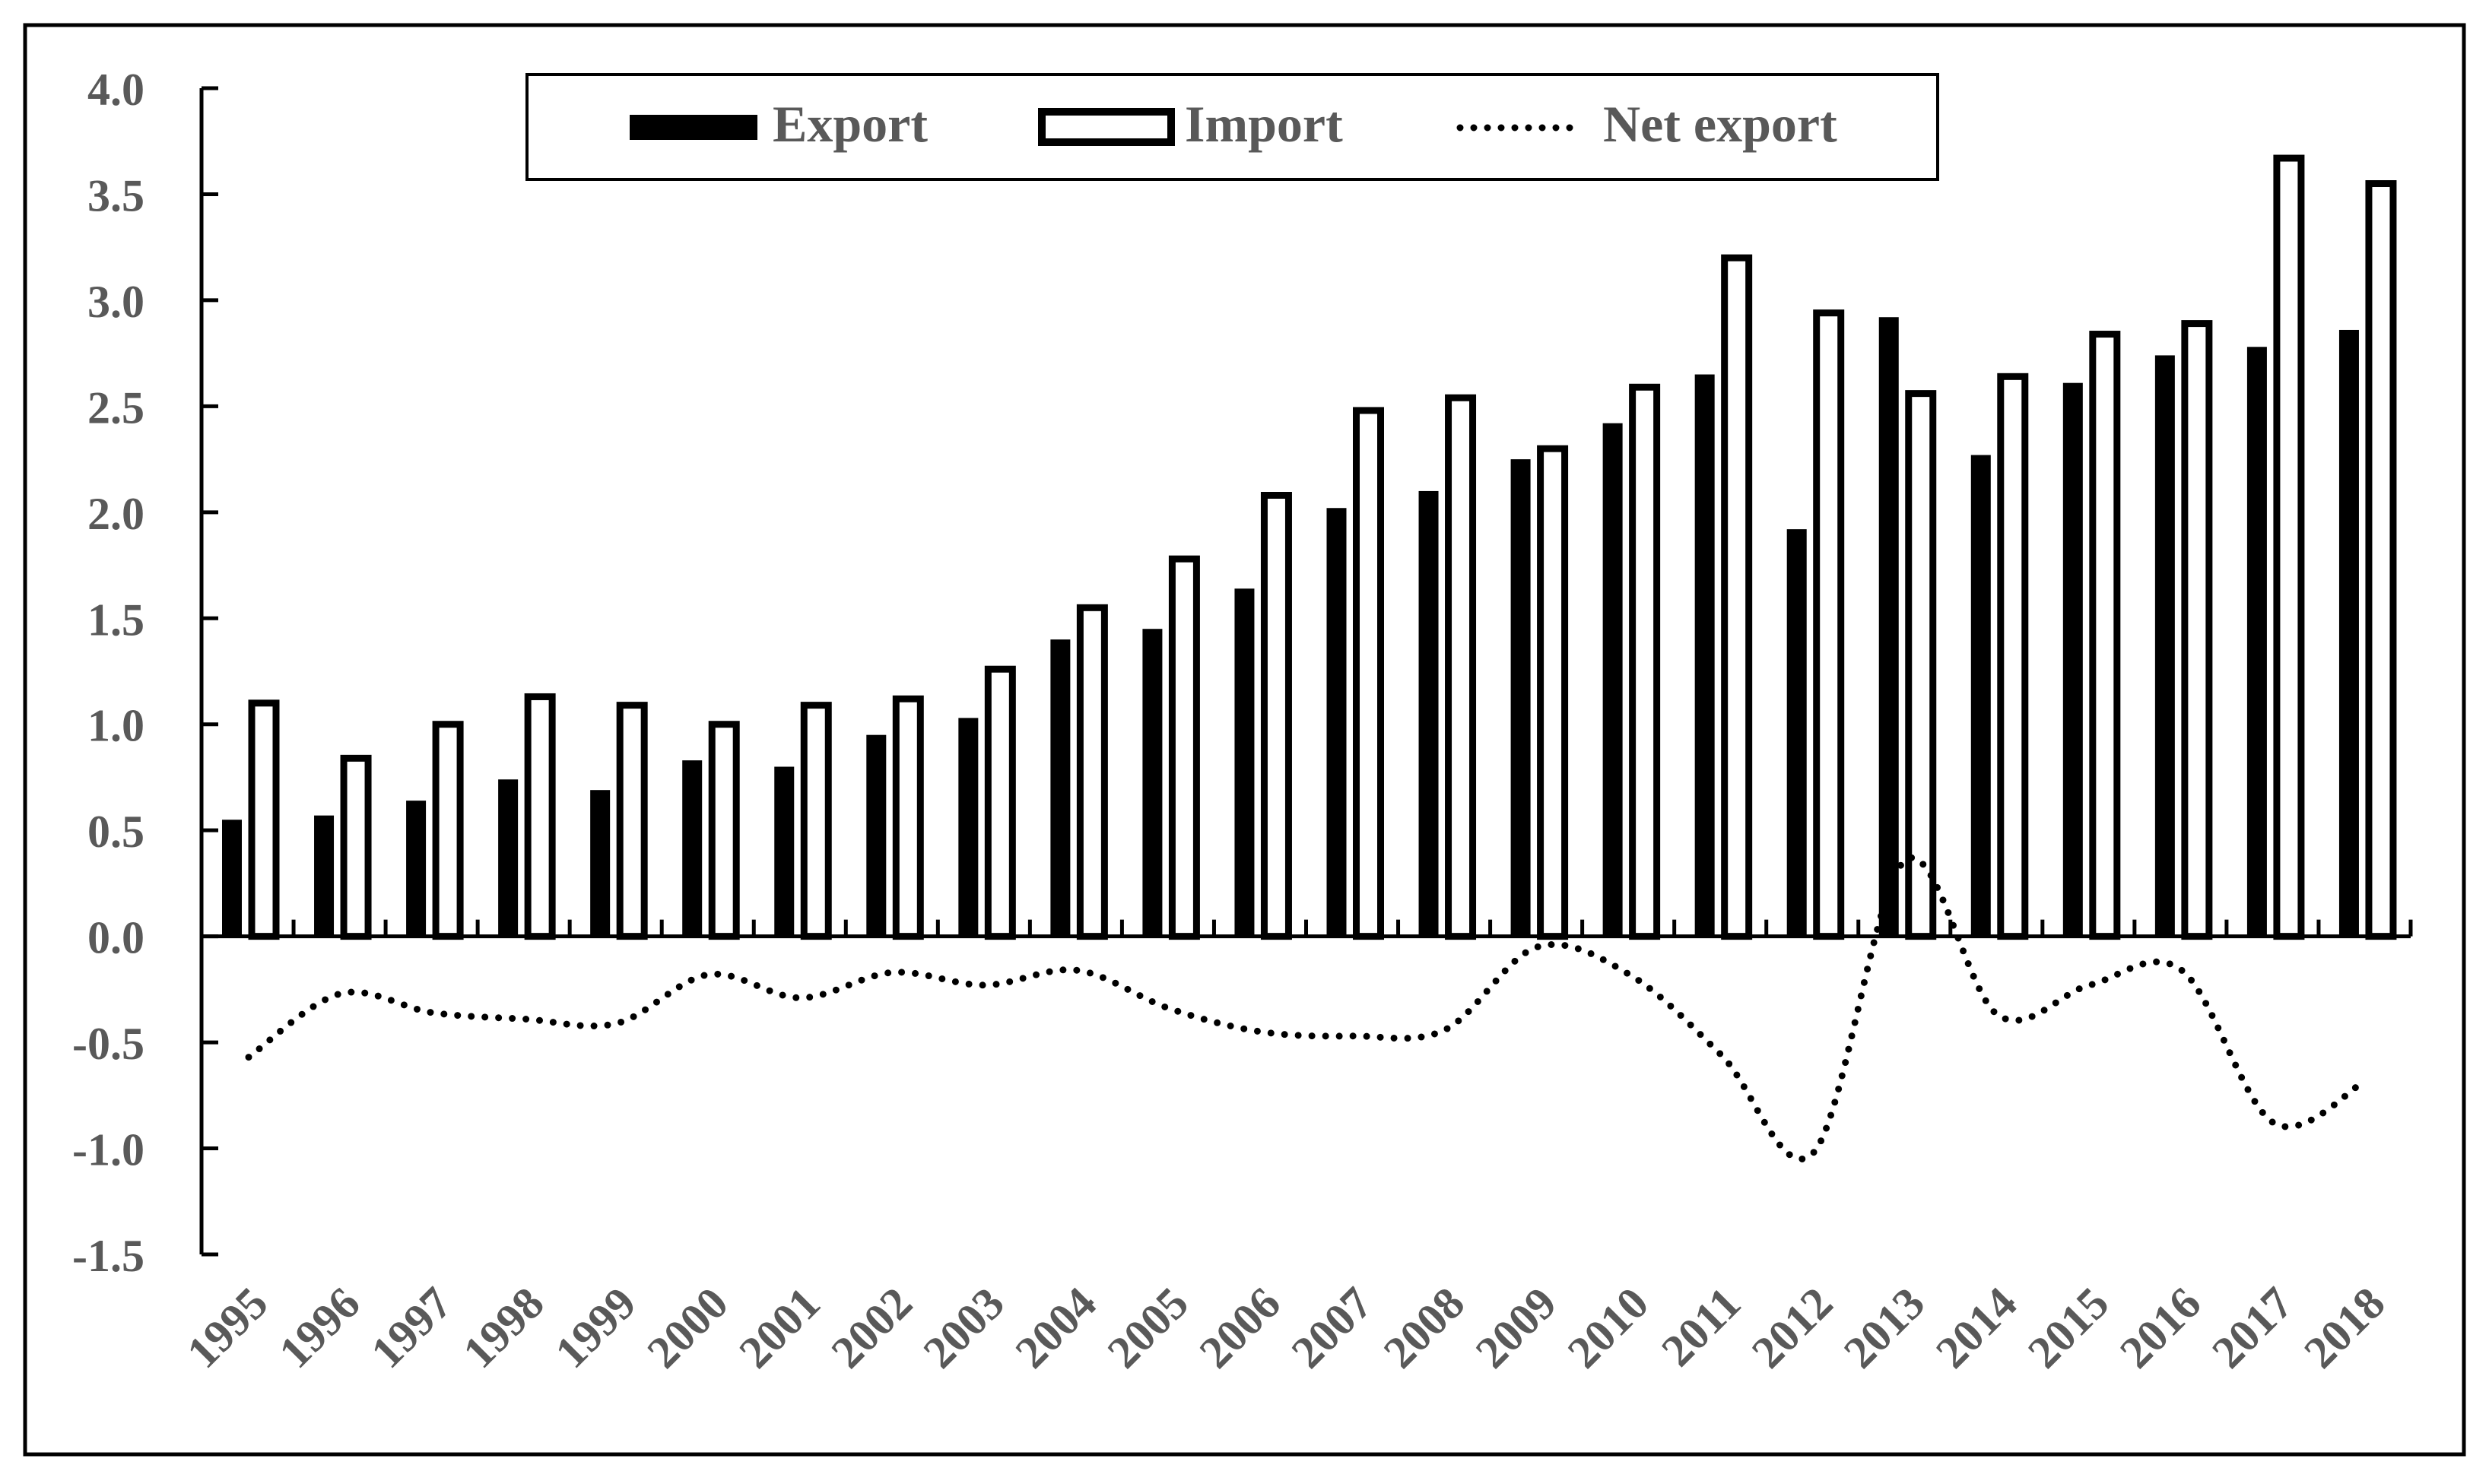 The image size is (2489, 1484). What do you see at coordinates (108, 1044) in the screenshot?
I see `y-tick-label: -0.5` at bounding box center [108, 1044].